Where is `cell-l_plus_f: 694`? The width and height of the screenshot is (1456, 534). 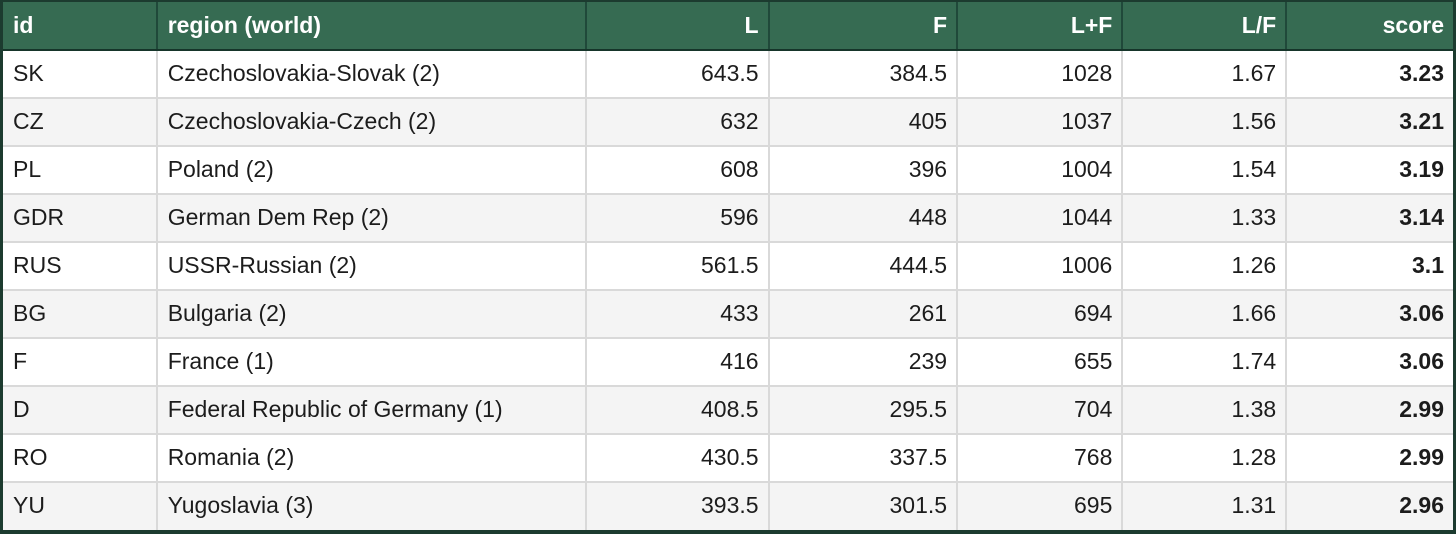
cell-l_plus_f: 694 is located at coordinates (1040, 314).